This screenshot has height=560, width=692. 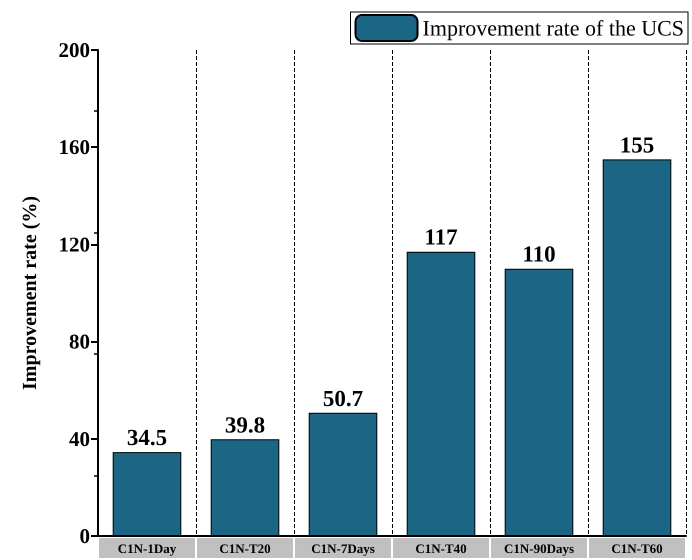 What do you see at coordinates (553, 28) in the screenshot?
I see `legend-label: Improvement rate of the UCS` at bounding box center [553, 28].